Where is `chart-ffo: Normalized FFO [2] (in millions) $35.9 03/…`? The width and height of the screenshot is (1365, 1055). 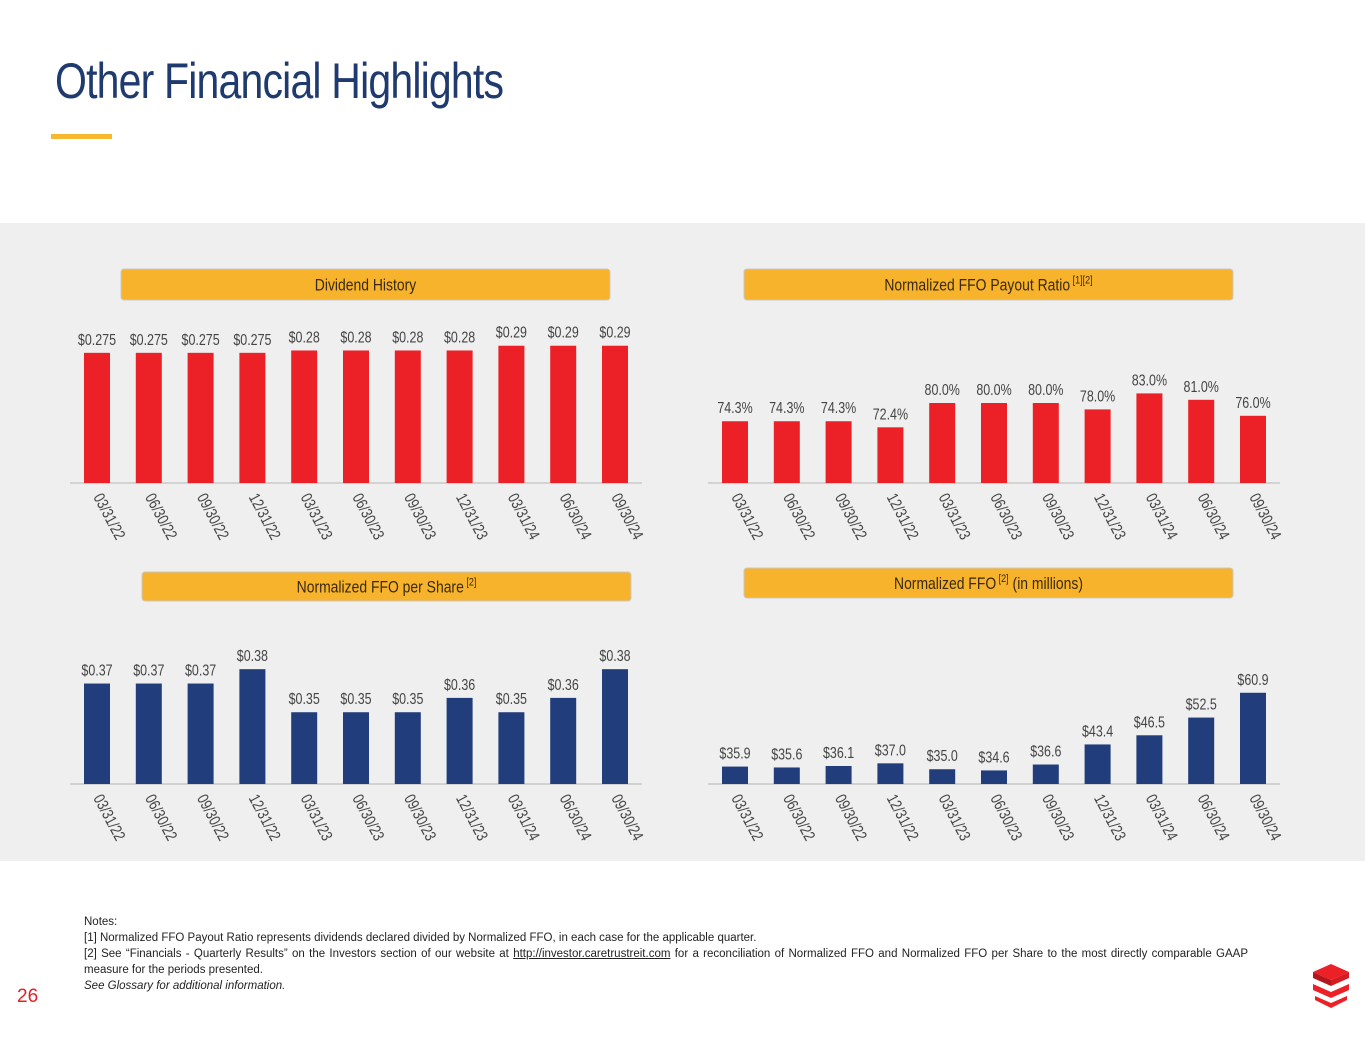 chart-ffo: Normalized FFO [2] (in millions) $35.9 03/… is located at coordinates (996, 705).